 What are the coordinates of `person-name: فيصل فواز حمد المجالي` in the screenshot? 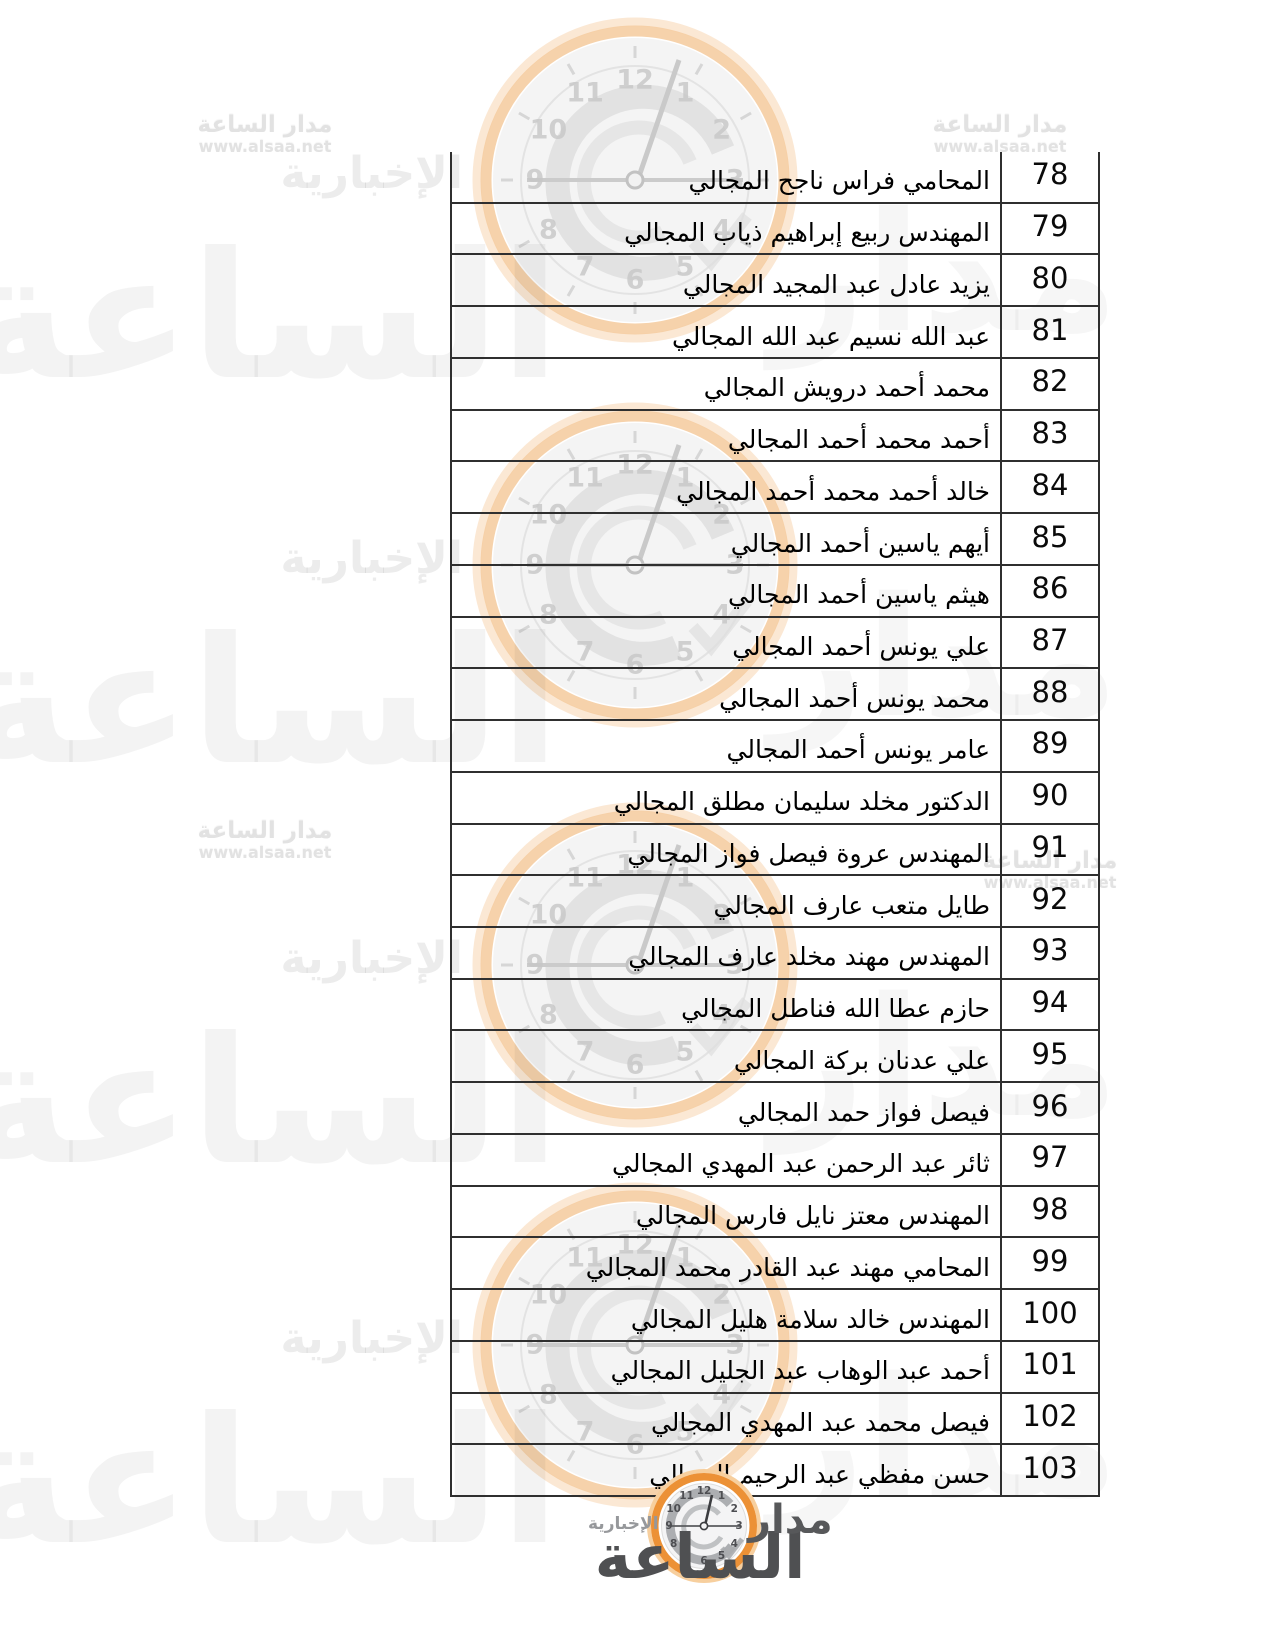 It's located at (863, 1112).